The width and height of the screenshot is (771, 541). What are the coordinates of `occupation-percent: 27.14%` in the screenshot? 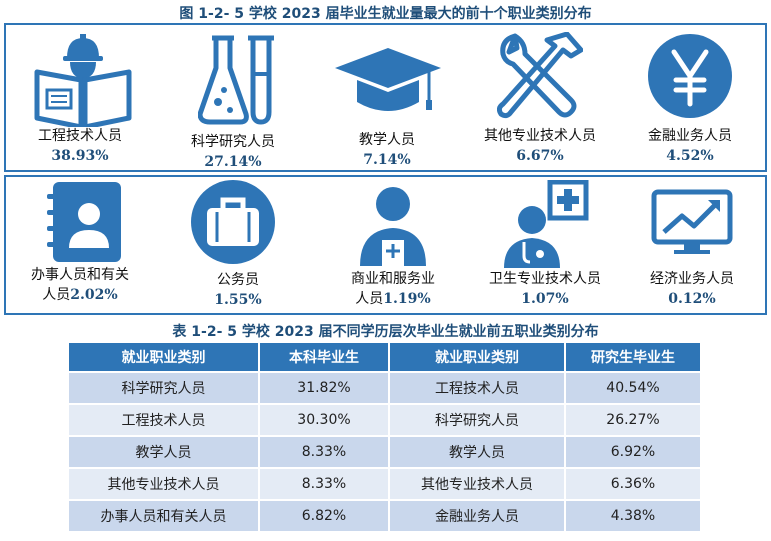 It's located at (233, 162).